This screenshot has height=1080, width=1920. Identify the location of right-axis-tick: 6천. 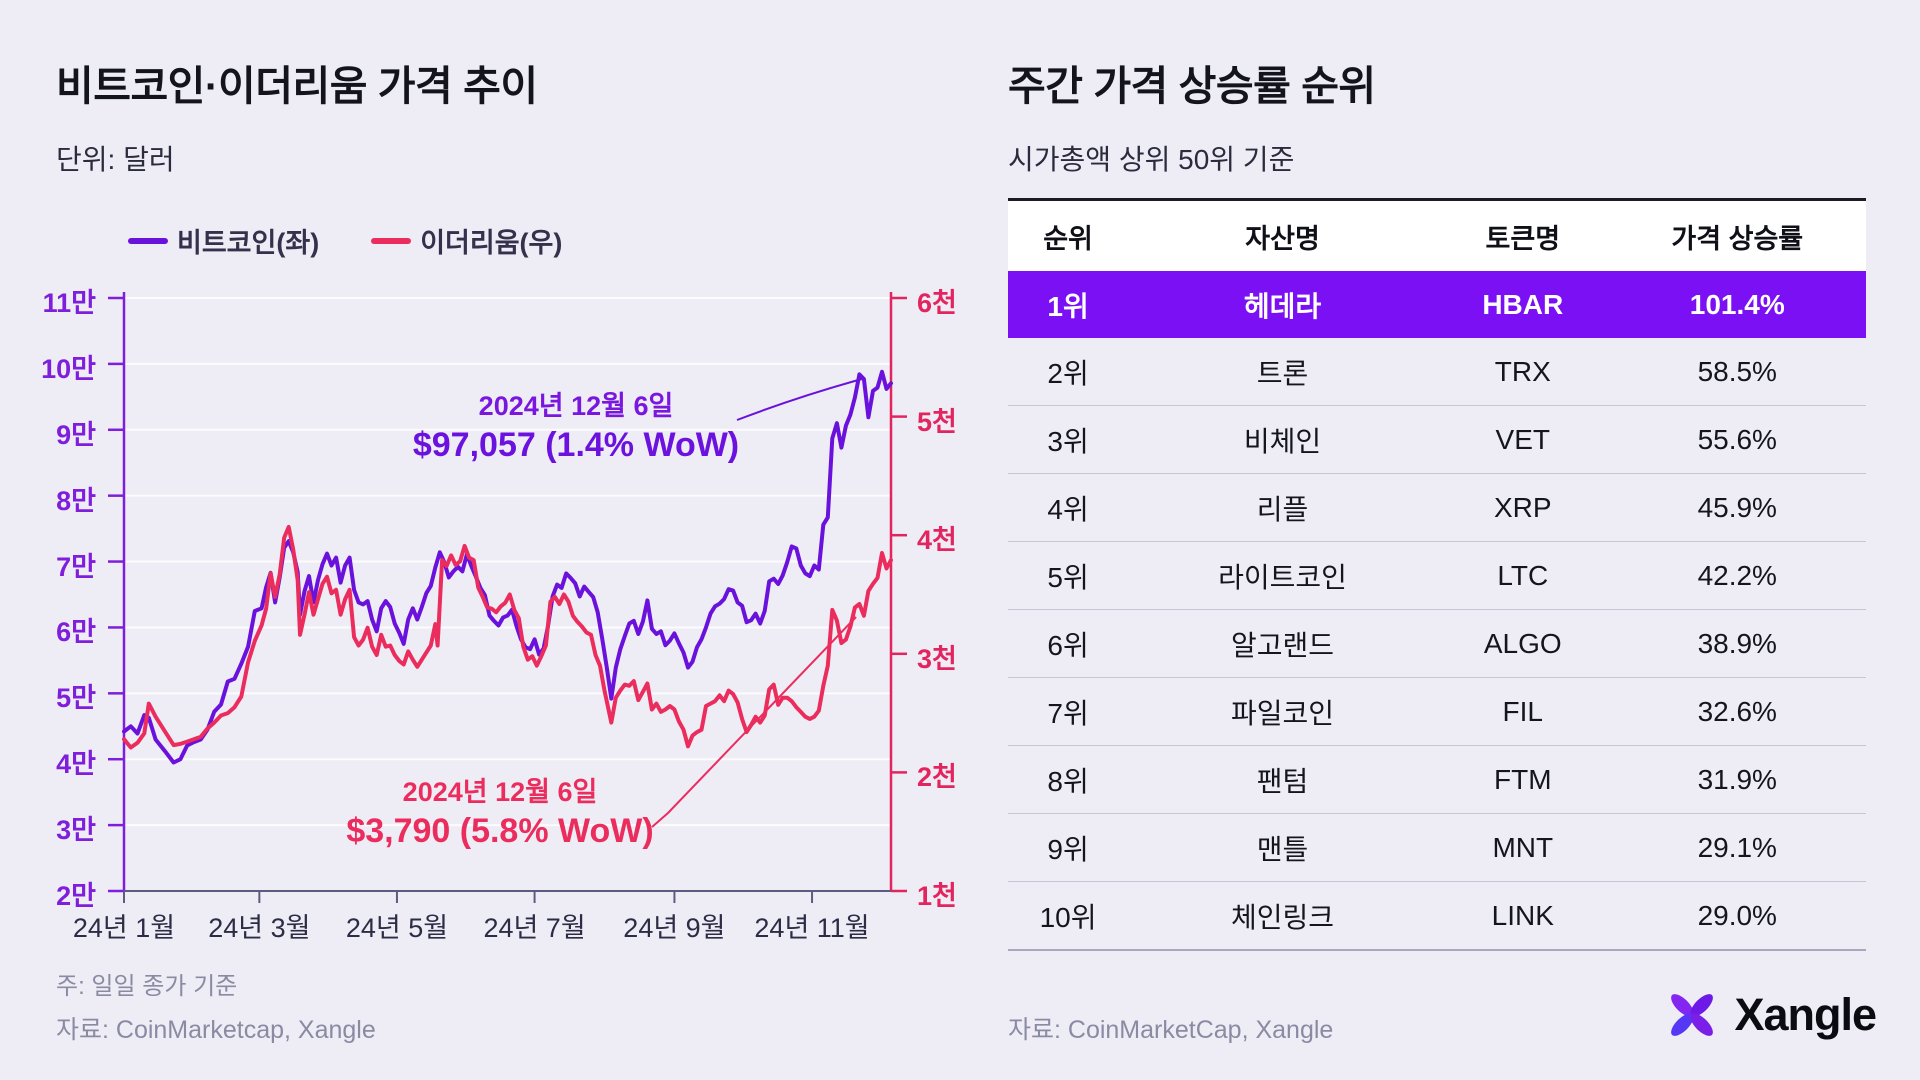
(937, 303).